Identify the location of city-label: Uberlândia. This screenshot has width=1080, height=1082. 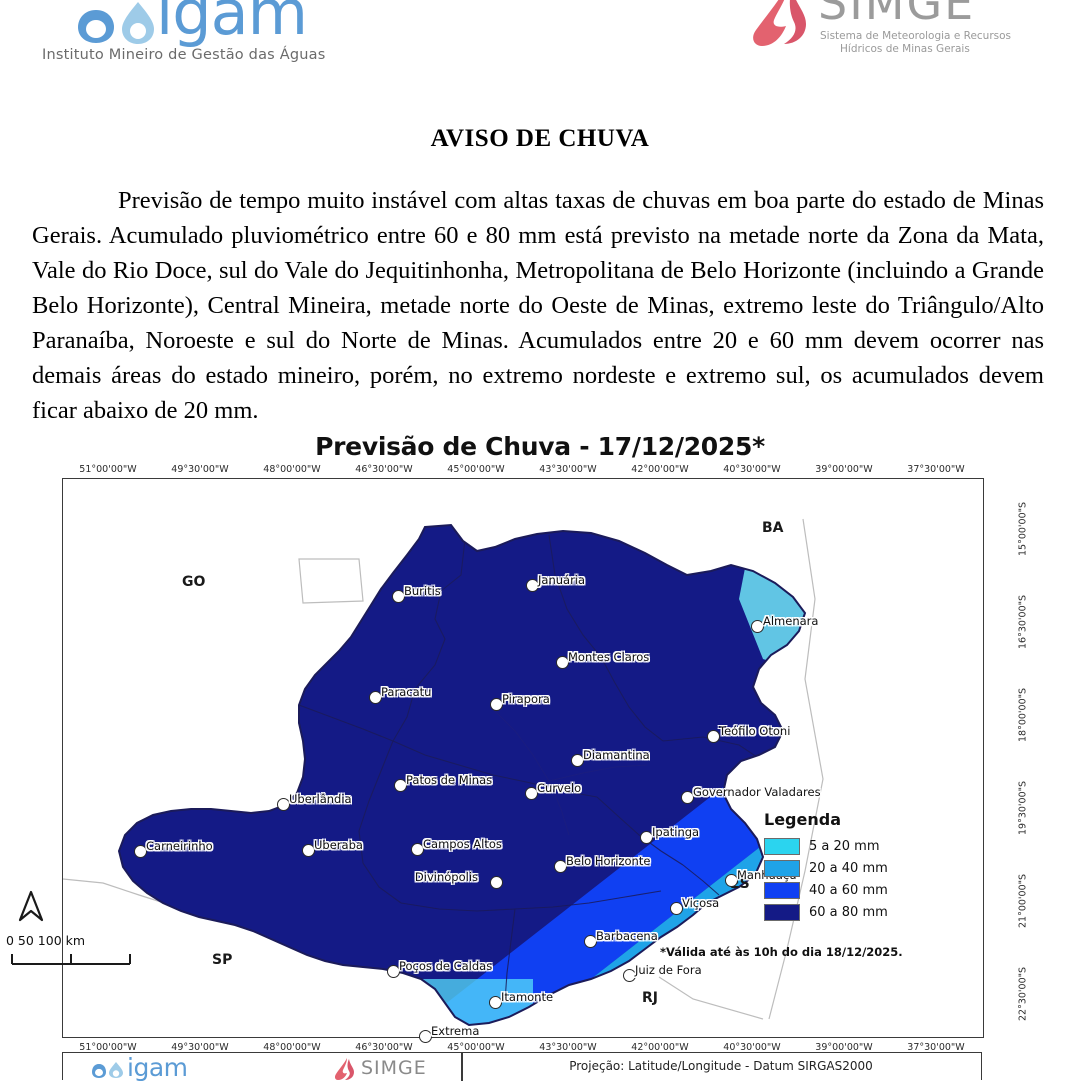
(320, 799).